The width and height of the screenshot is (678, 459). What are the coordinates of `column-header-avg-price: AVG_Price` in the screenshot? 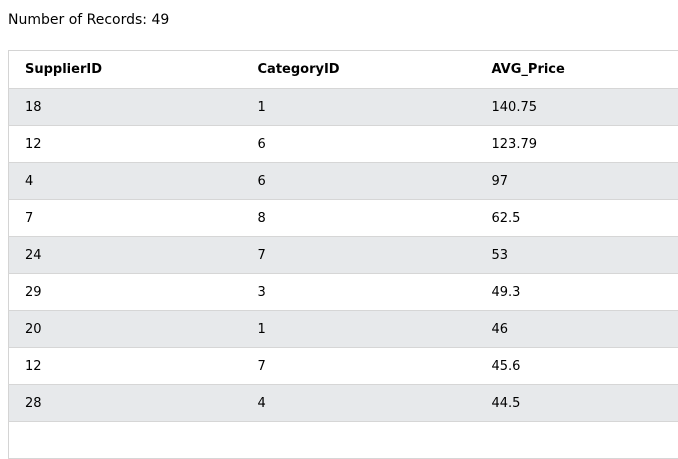 It's located at (577, 70).